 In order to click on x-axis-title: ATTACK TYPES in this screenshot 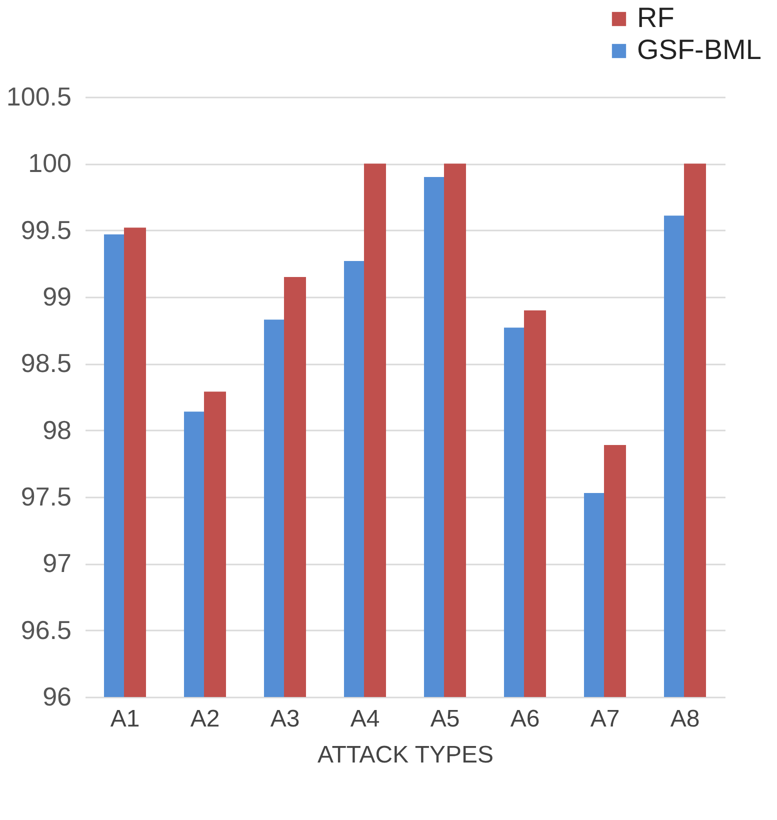, I will do `click(405, 755)`.